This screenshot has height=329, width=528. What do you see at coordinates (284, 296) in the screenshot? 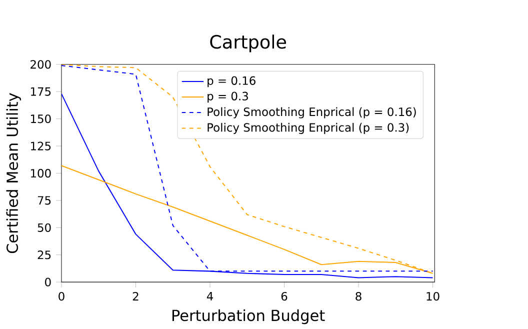
I see `x-tick-label: 6` at bounding box center [284, 296].